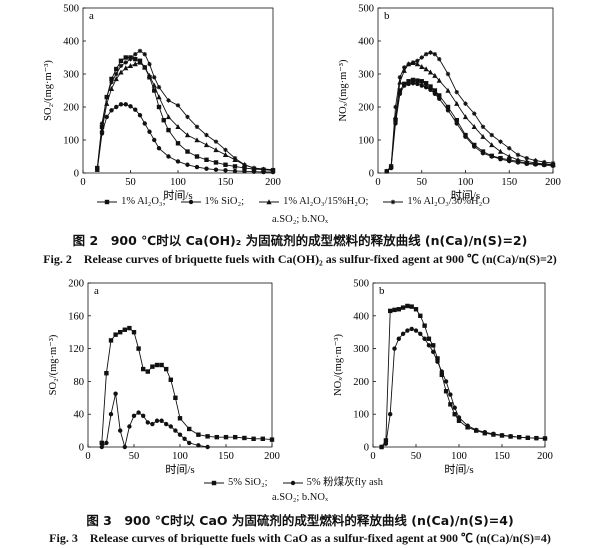 This screenshot has width=600, height=548. Describe the element at coordinates (343, 90) in the screenshot. I see `y-axis-label: NOₓ/(mg·m⁻³)` at that location.